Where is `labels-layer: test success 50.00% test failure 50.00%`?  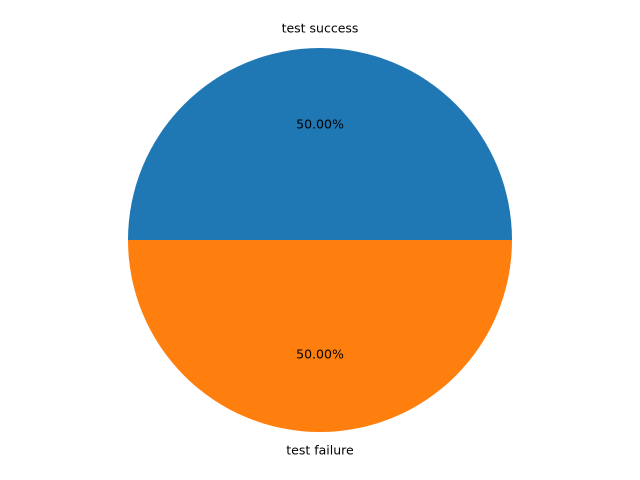 labels-layer: test success 50.00% test failure 50.00% is located at coordinates (320, 238).